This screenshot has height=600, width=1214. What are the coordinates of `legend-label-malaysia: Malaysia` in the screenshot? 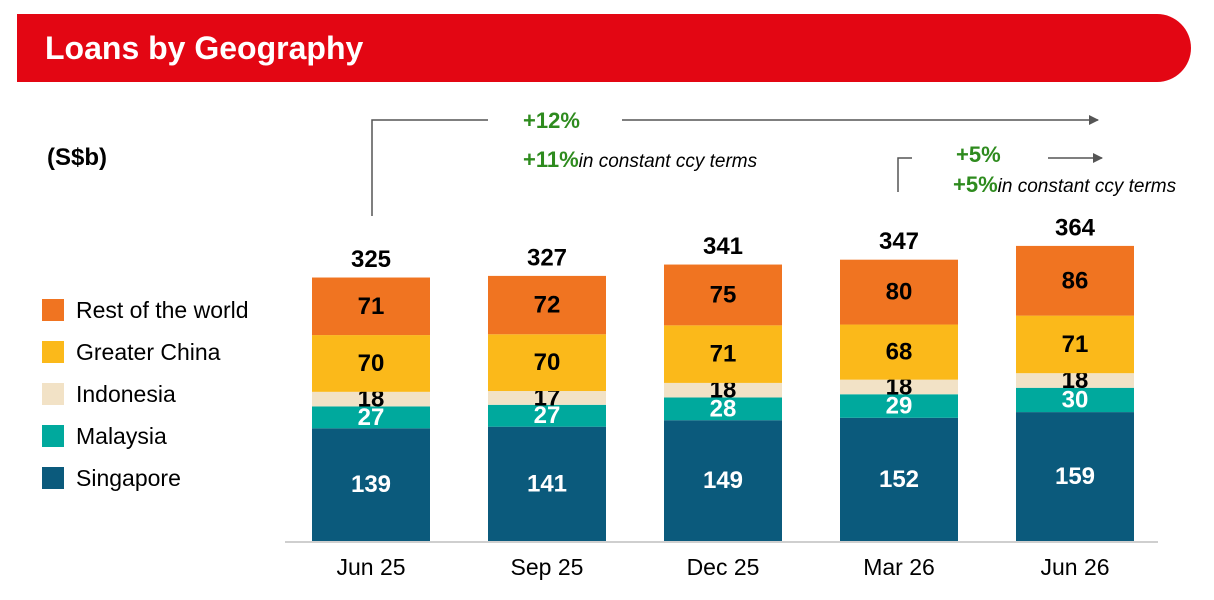 It's located at (121, 436).